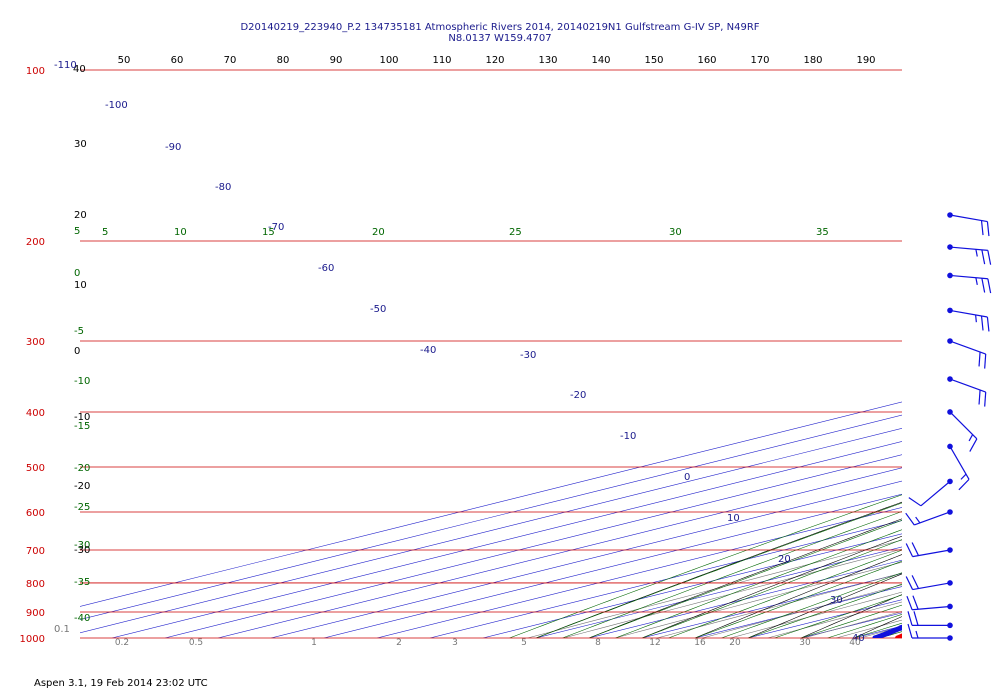 The width and height of the screenshot is (1000, 700). What do you see at coordinates (80, 215) in the screenshot?
I see `adiabat-label: 20` at bounding box center [80, 215].